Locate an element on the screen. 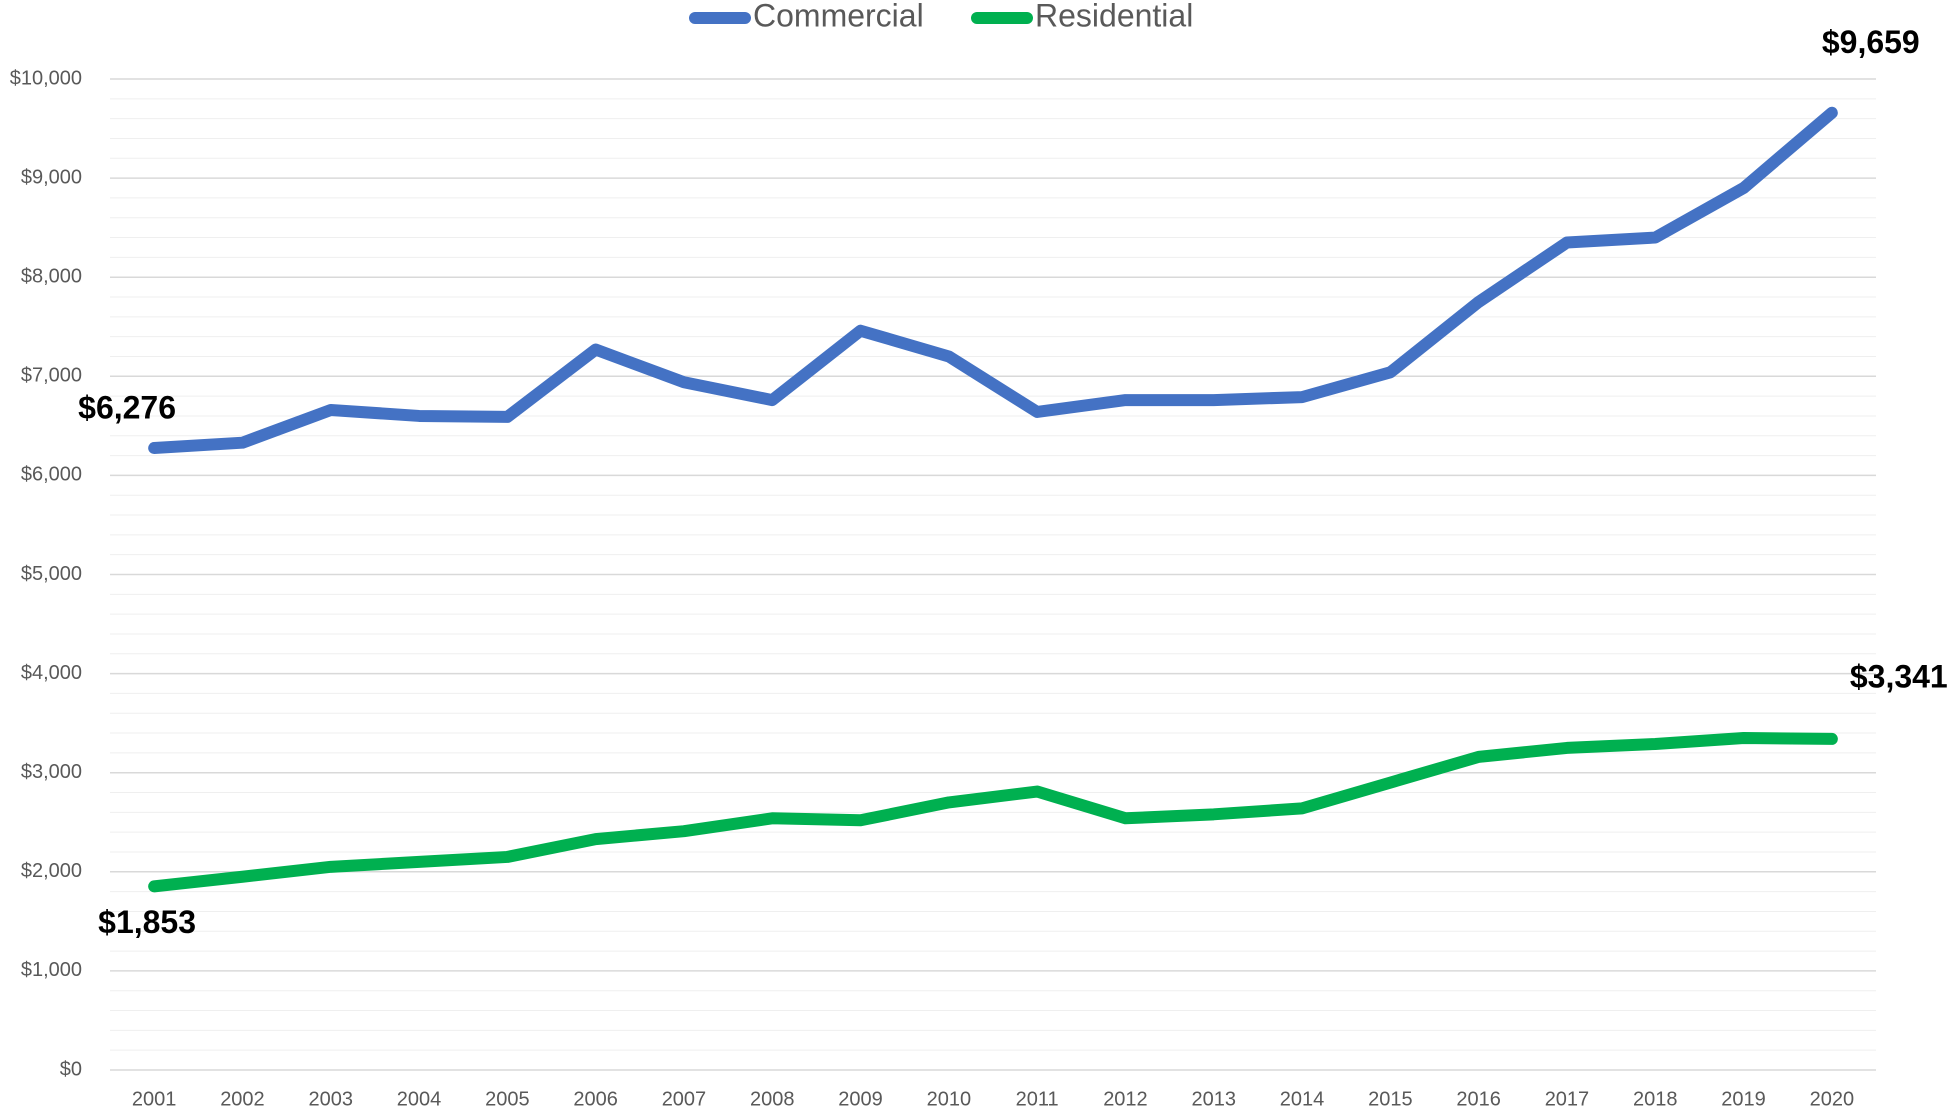 The height and width of the screenshot is (1115, 1957). x-tick-label: 2002 is located at coordinates (242, 1099).